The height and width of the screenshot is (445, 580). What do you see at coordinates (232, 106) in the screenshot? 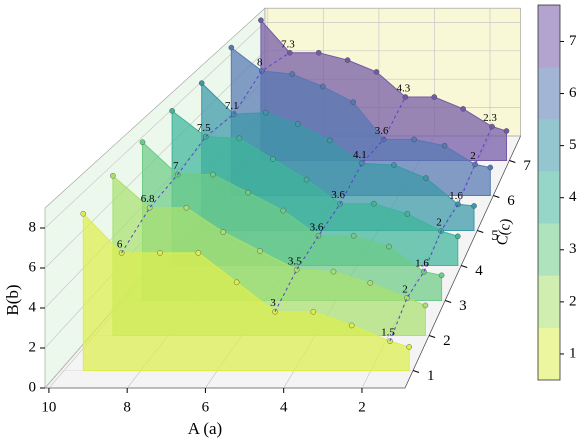
I see `data-label: 7.1` at bounding box center [232, 106].